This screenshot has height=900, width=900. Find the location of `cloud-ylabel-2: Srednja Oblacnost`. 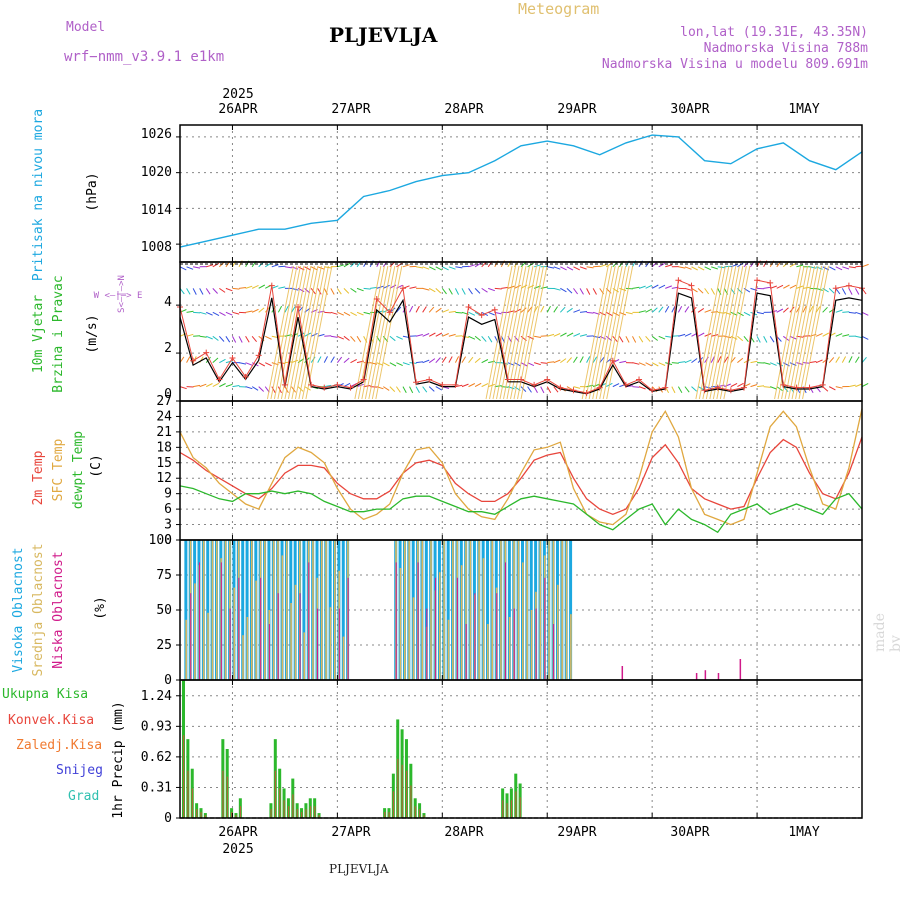

cloud-ylabel-2: Srednja Oblacnost is located at coordinates (38, 609).